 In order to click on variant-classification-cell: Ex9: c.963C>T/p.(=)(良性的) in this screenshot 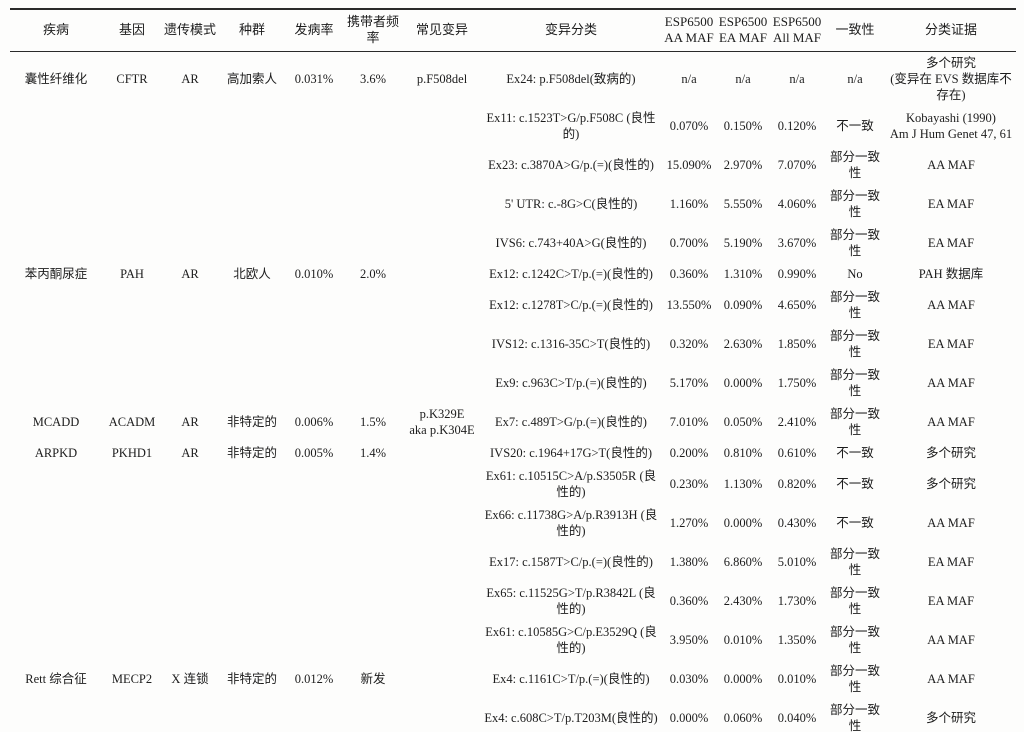, I will do `click(571, 383)`.